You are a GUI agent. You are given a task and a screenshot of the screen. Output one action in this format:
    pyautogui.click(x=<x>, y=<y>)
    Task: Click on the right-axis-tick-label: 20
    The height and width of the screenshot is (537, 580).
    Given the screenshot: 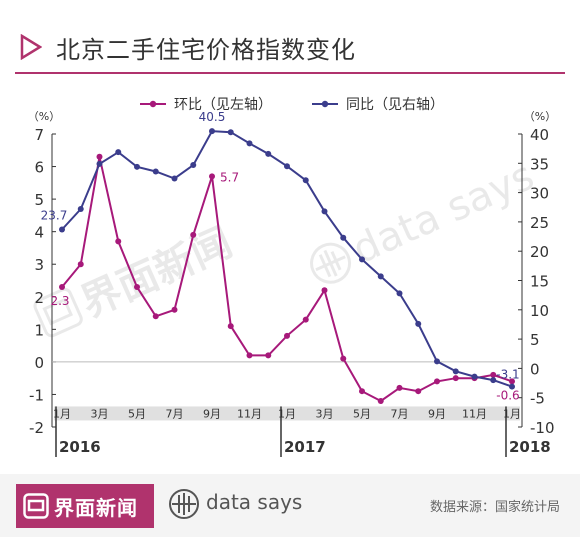 What is the action you would take?
    pyautogui.click(x=539, y=252)
    